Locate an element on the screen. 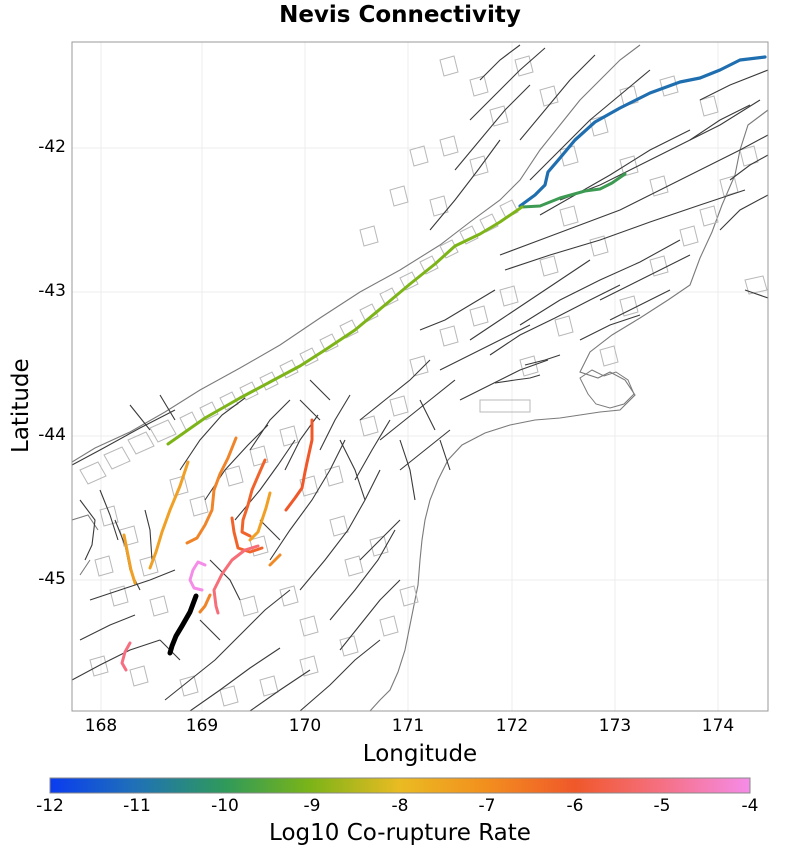 This screenshot has width=800, height=858. rupture-hope is located at coordinates (573, 190).